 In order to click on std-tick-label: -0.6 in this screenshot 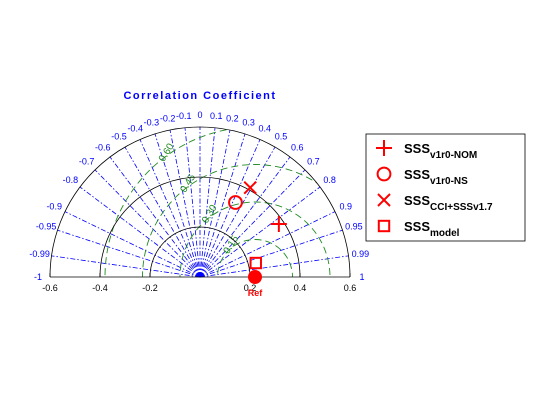, I will do `click(50, 288)`.